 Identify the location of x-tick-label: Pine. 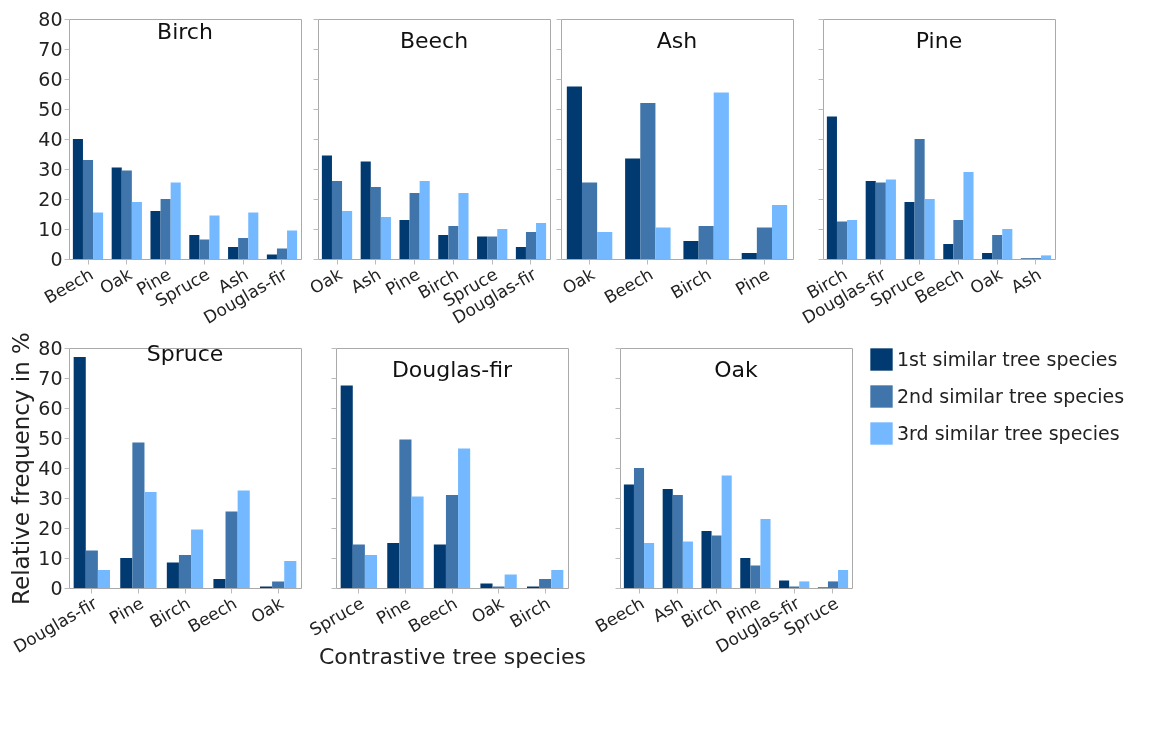
(126, 610).